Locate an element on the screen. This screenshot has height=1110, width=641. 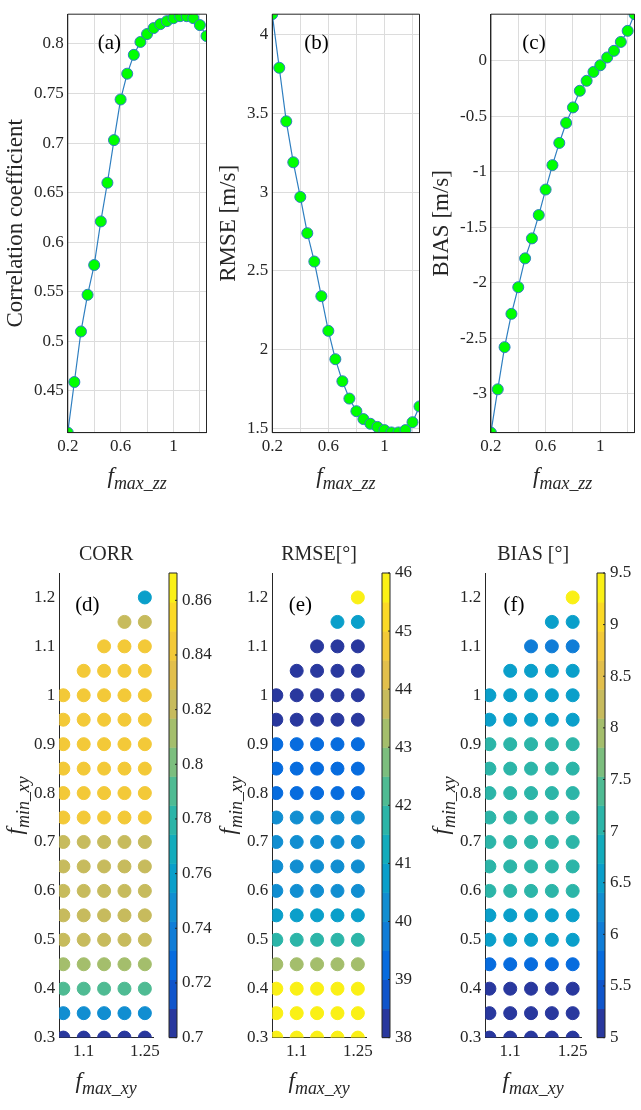
annotation: (f) is located at coordinates (514, 604).